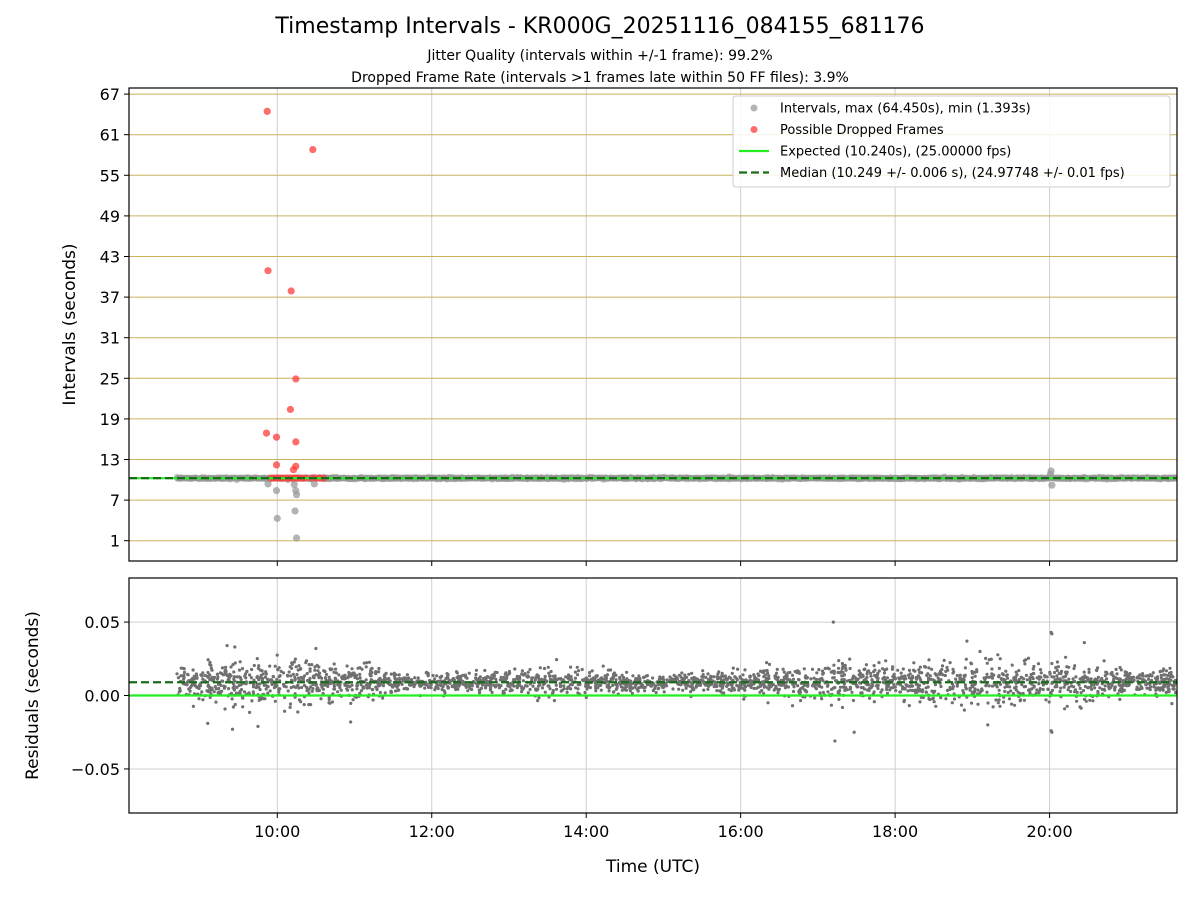 The height and width of the screenshot is (900, 1200). I want to click on y-tick-label: 1, so click(115, 541).